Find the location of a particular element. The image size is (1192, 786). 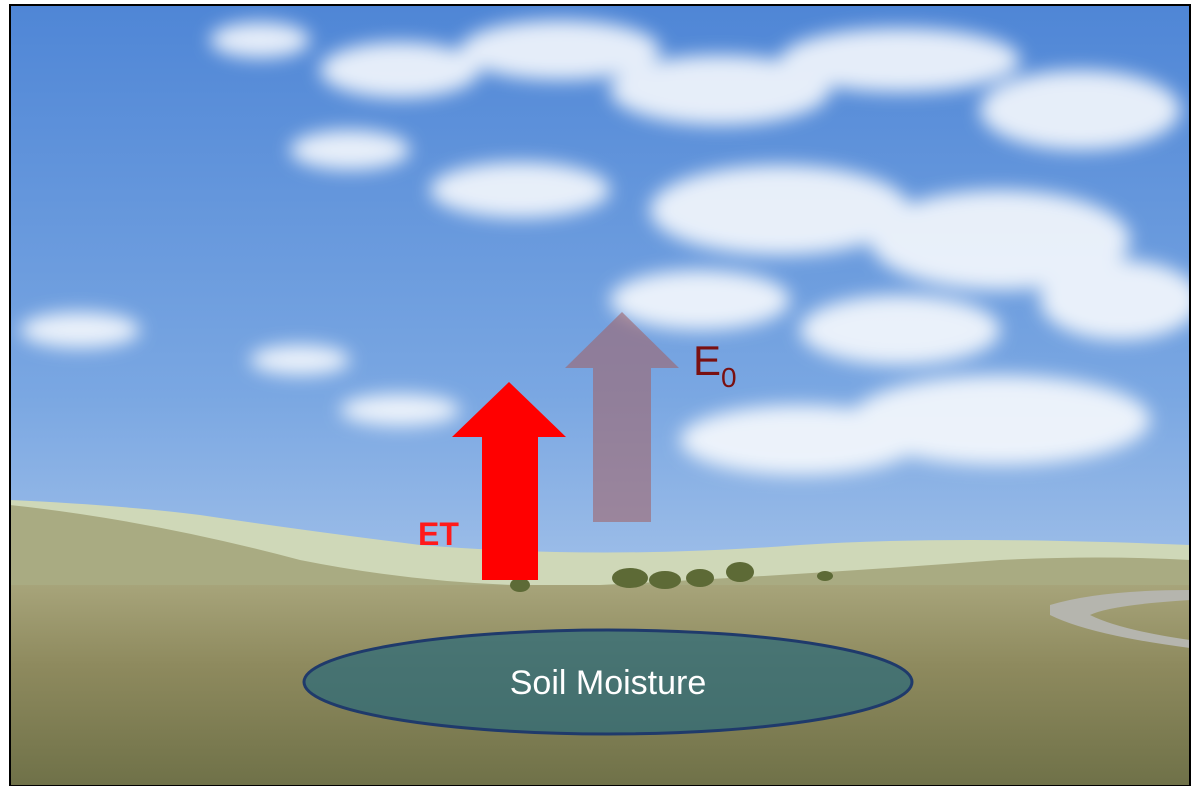

soil-moisture-label: Soil Moisture is located at coordinates (608, 683).